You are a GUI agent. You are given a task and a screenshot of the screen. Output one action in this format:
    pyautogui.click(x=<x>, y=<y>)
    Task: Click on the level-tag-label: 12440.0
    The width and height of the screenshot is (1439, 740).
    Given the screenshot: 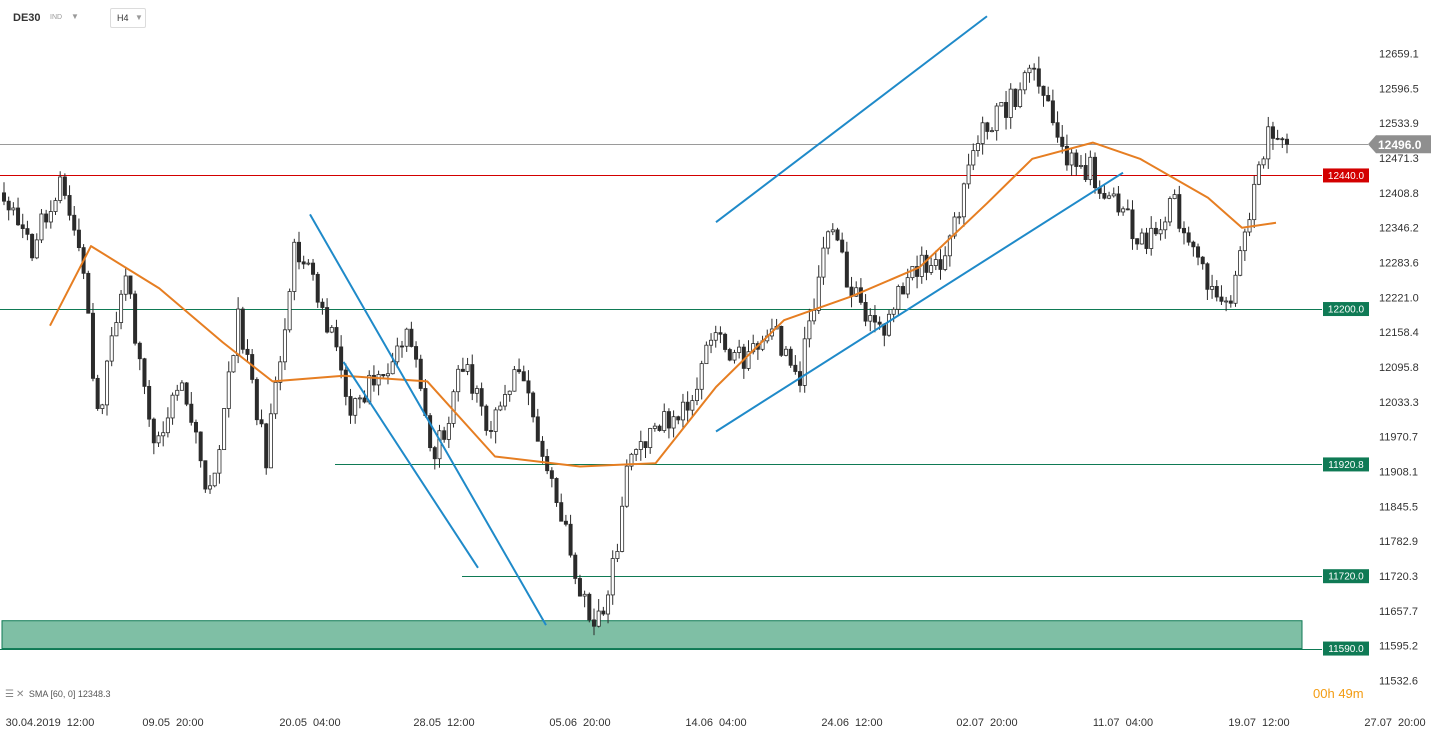 What is the action you would take?
    pyautogui.click(x=1346, y=176)
    